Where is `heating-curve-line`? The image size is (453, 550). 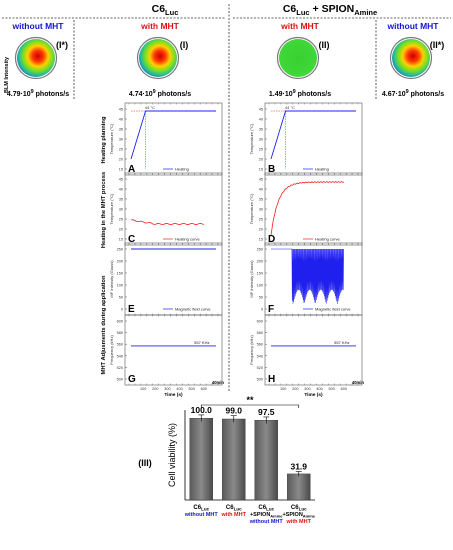
heating-curve-line is located at coordinates (307, 208).